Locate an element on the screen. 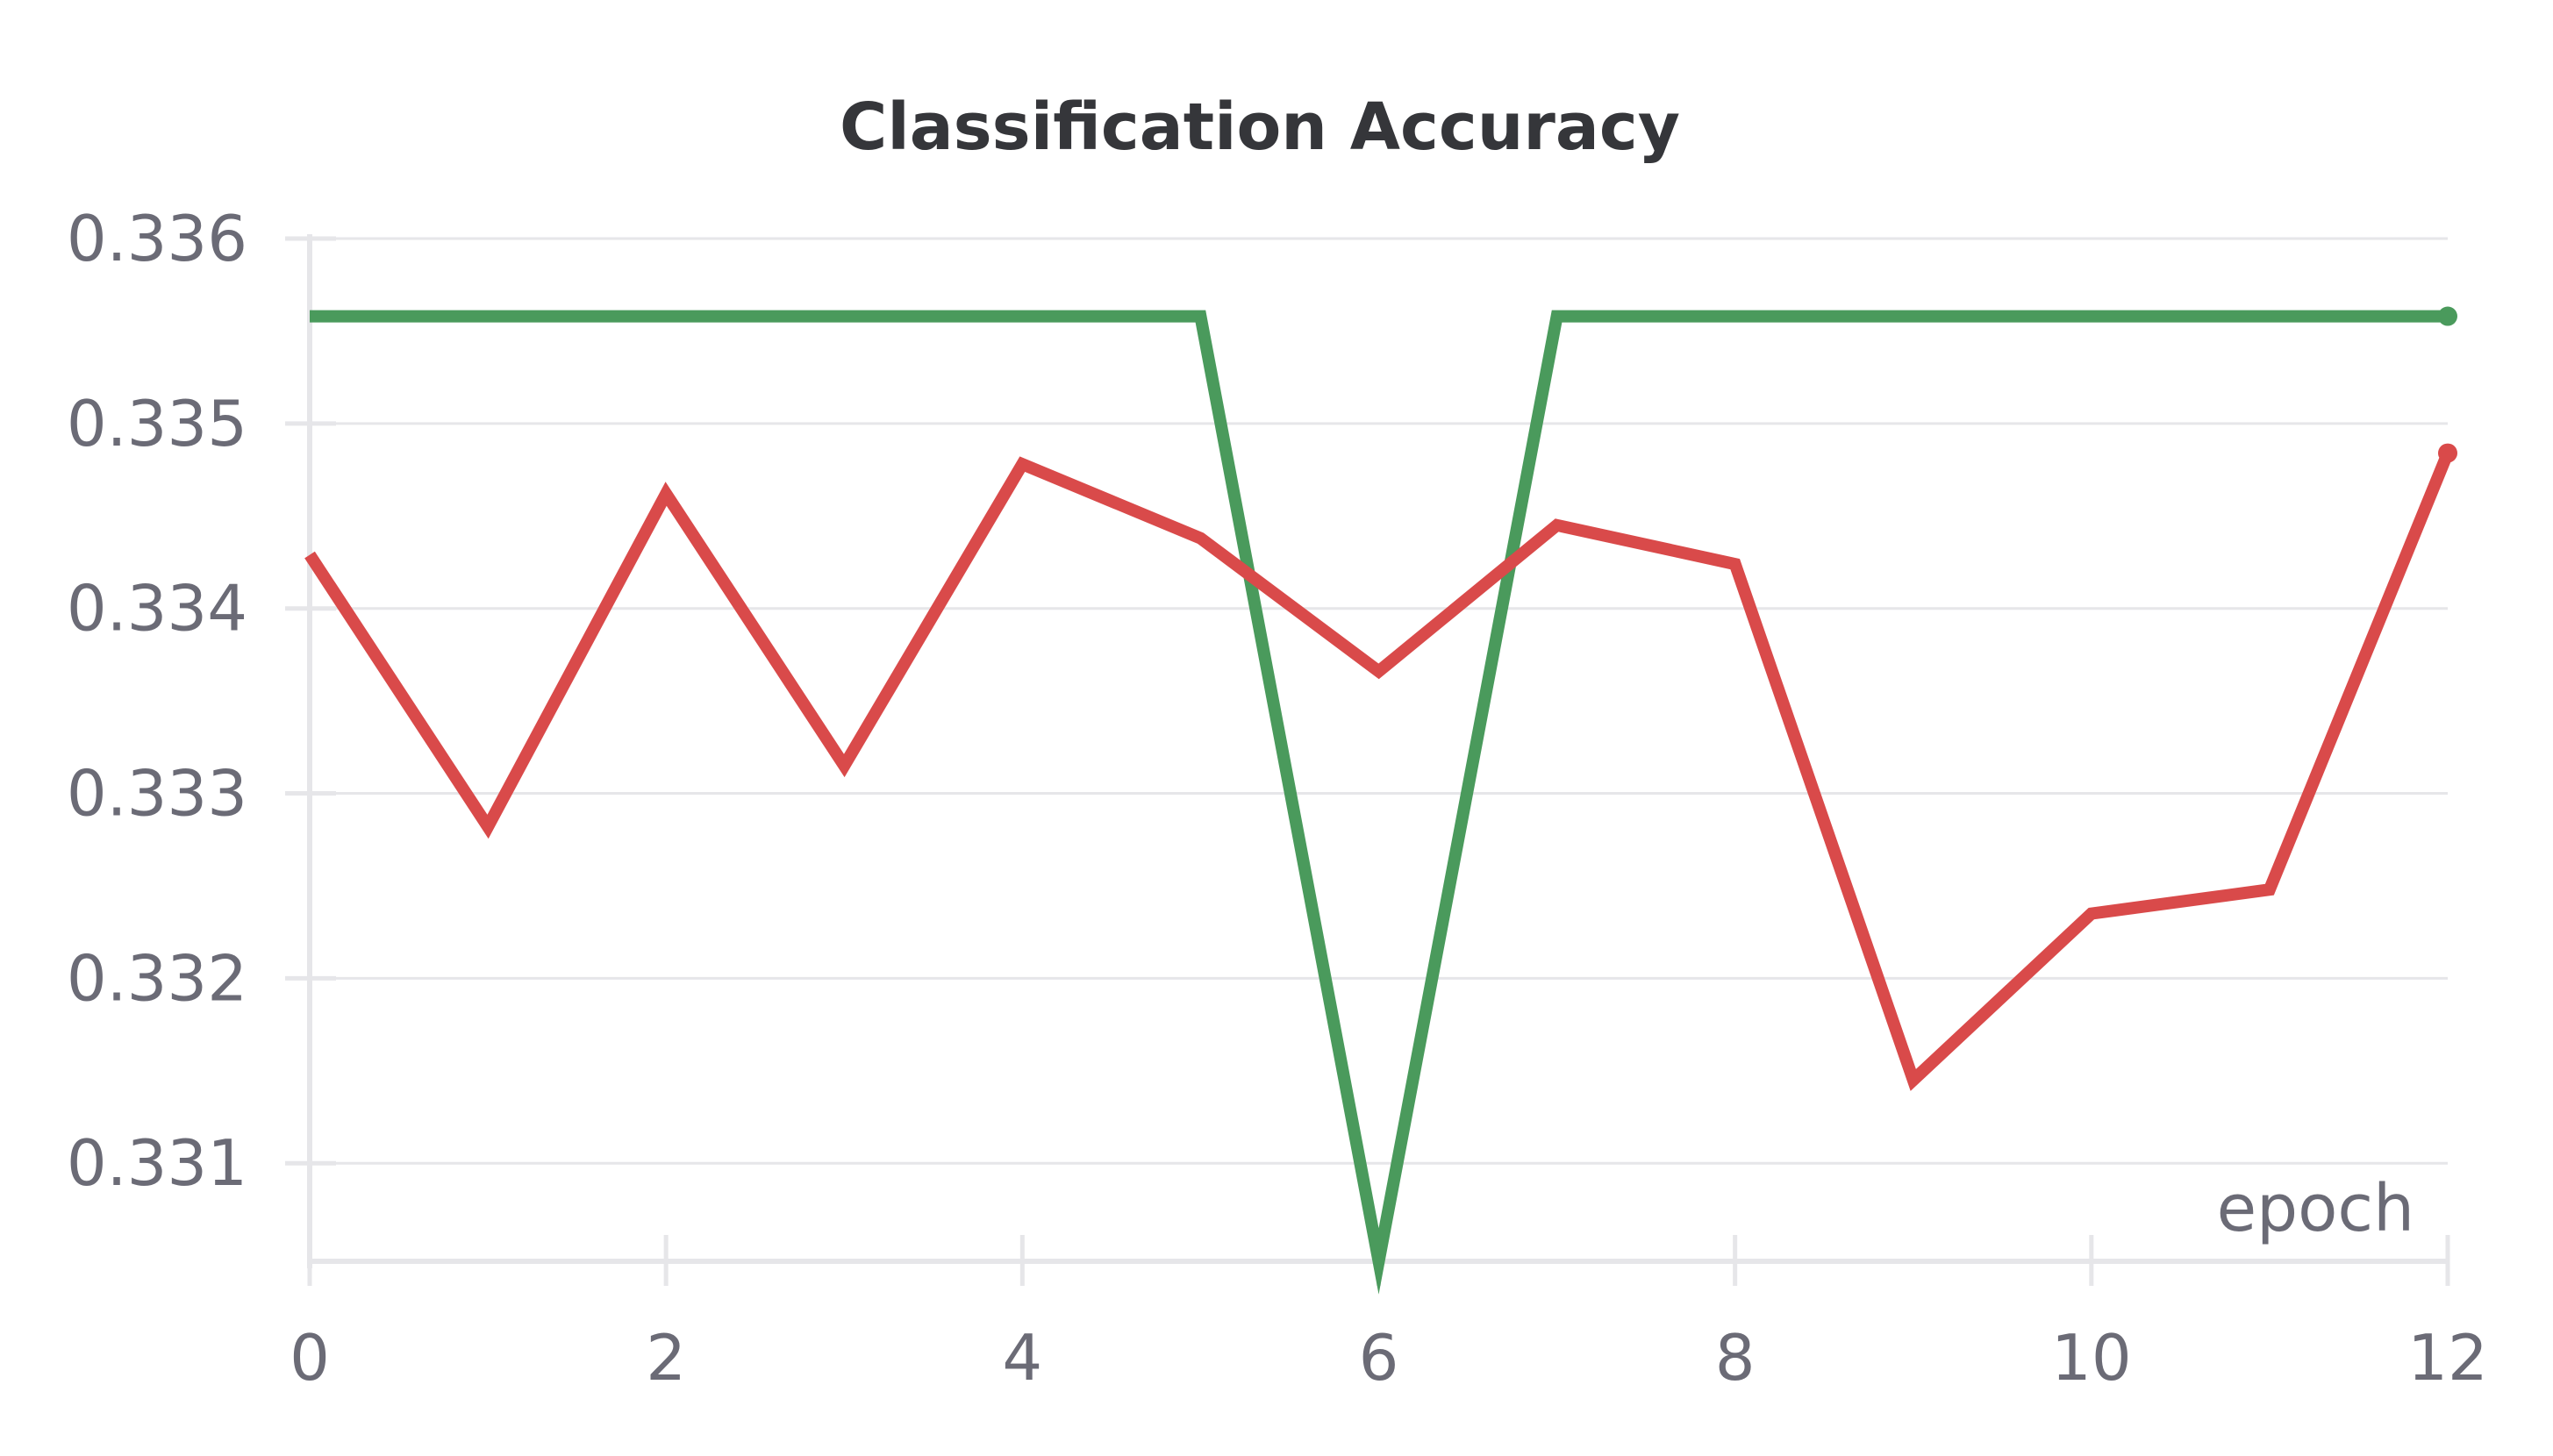 This screenshot has height=1456, width=2553. x-axis-label: epoch is located at coordinates (2315, 1208).